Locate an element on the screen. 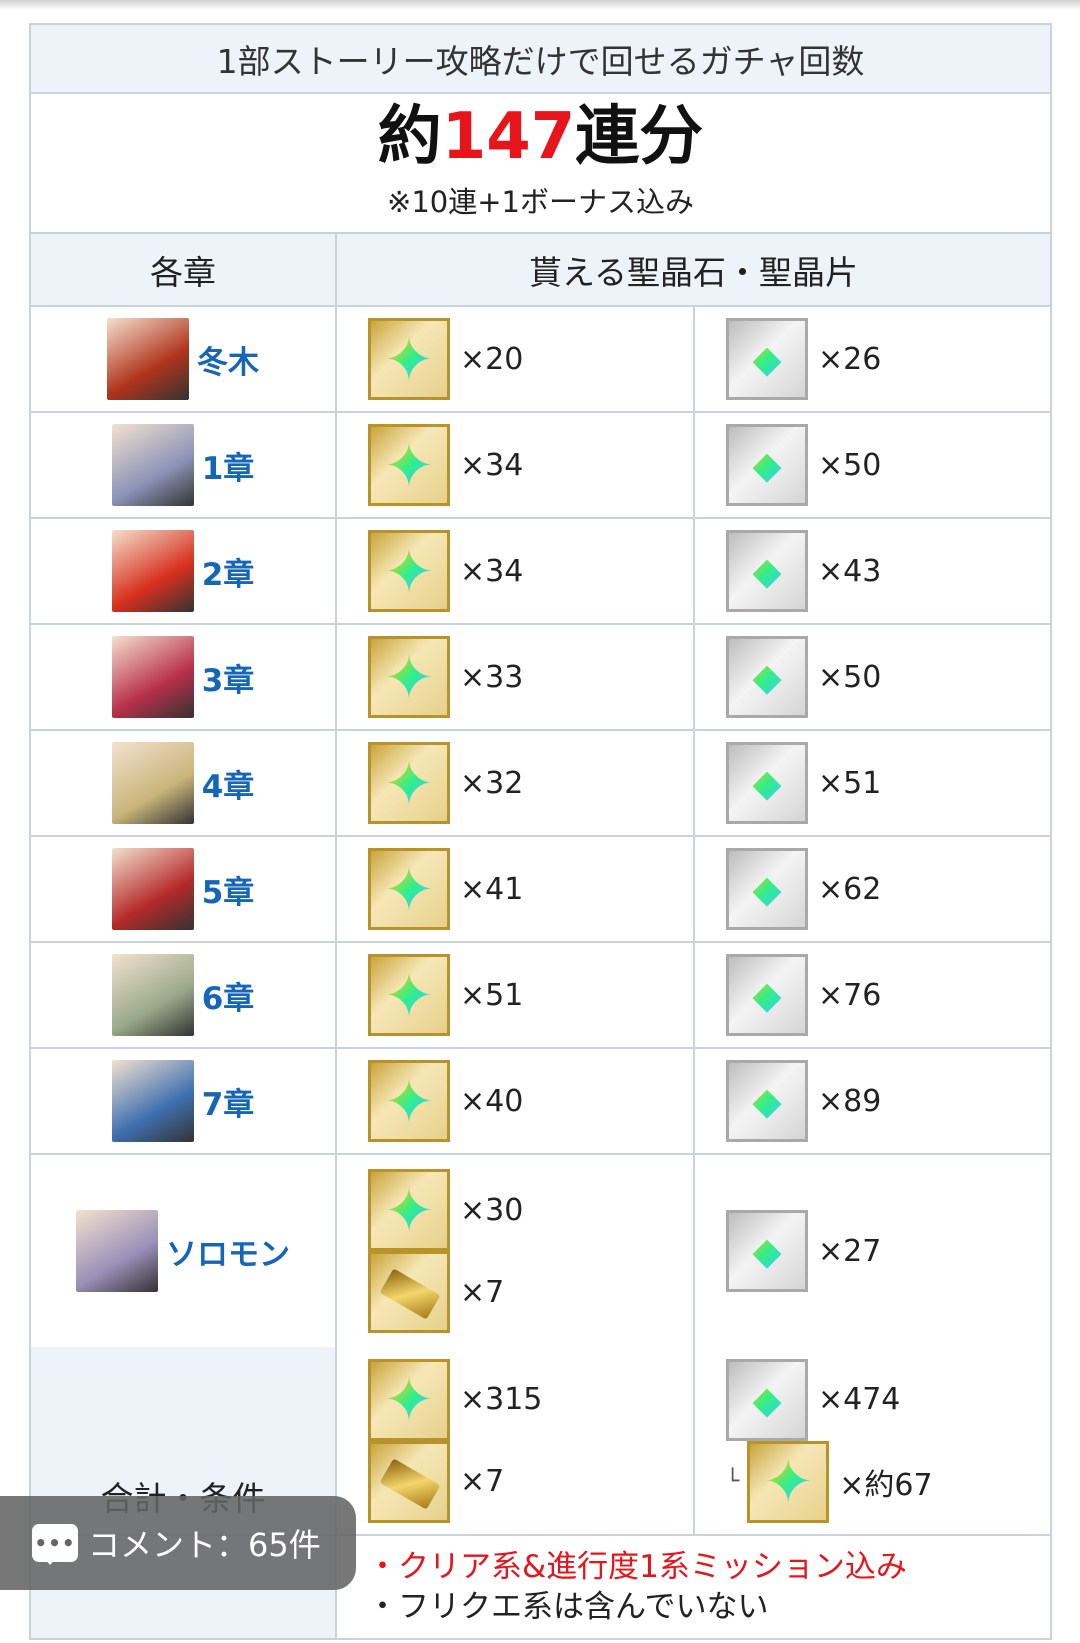 Image resolution: width=1080 pixels, height=1643 pixels. table-row: ソロモン ✦ ×30 ×7 ◆ ×27 is located at coordinates (540, 1251).